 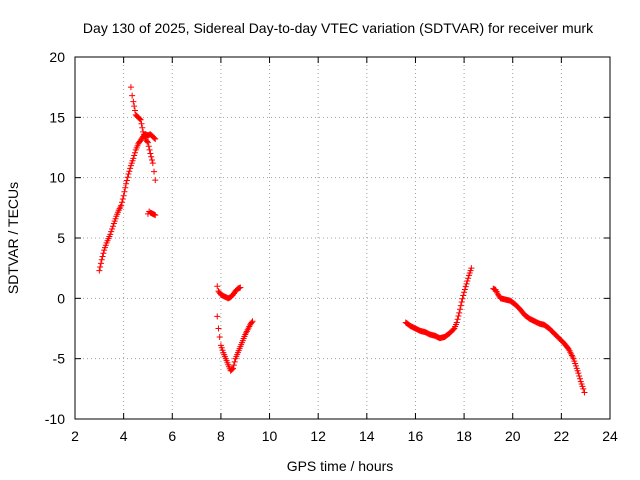 I want to click on x-tick-label: 16, so click(x=416, y=436).